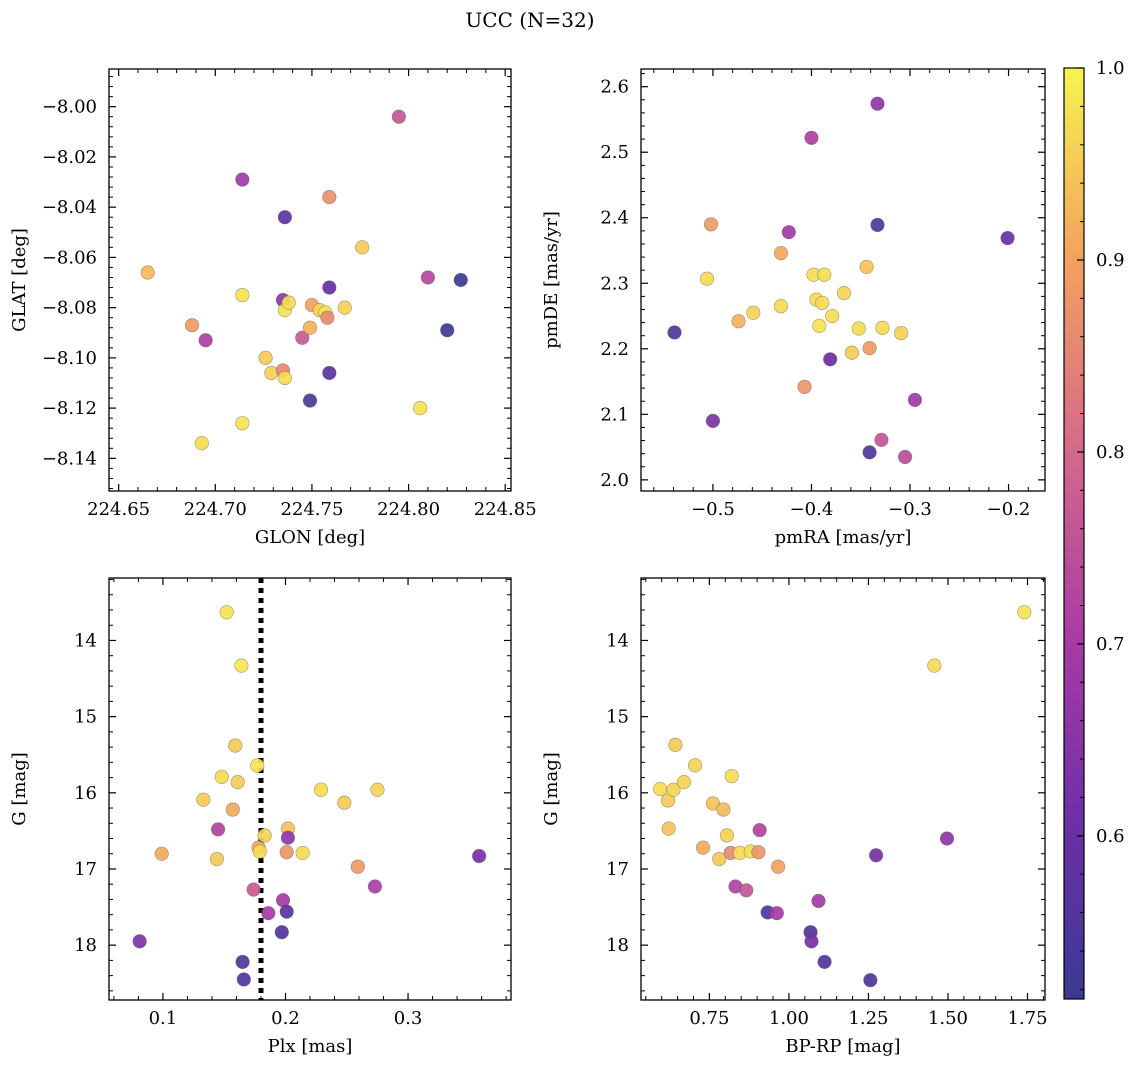  I want to click on colorbar-frame, so click(1074, 533).